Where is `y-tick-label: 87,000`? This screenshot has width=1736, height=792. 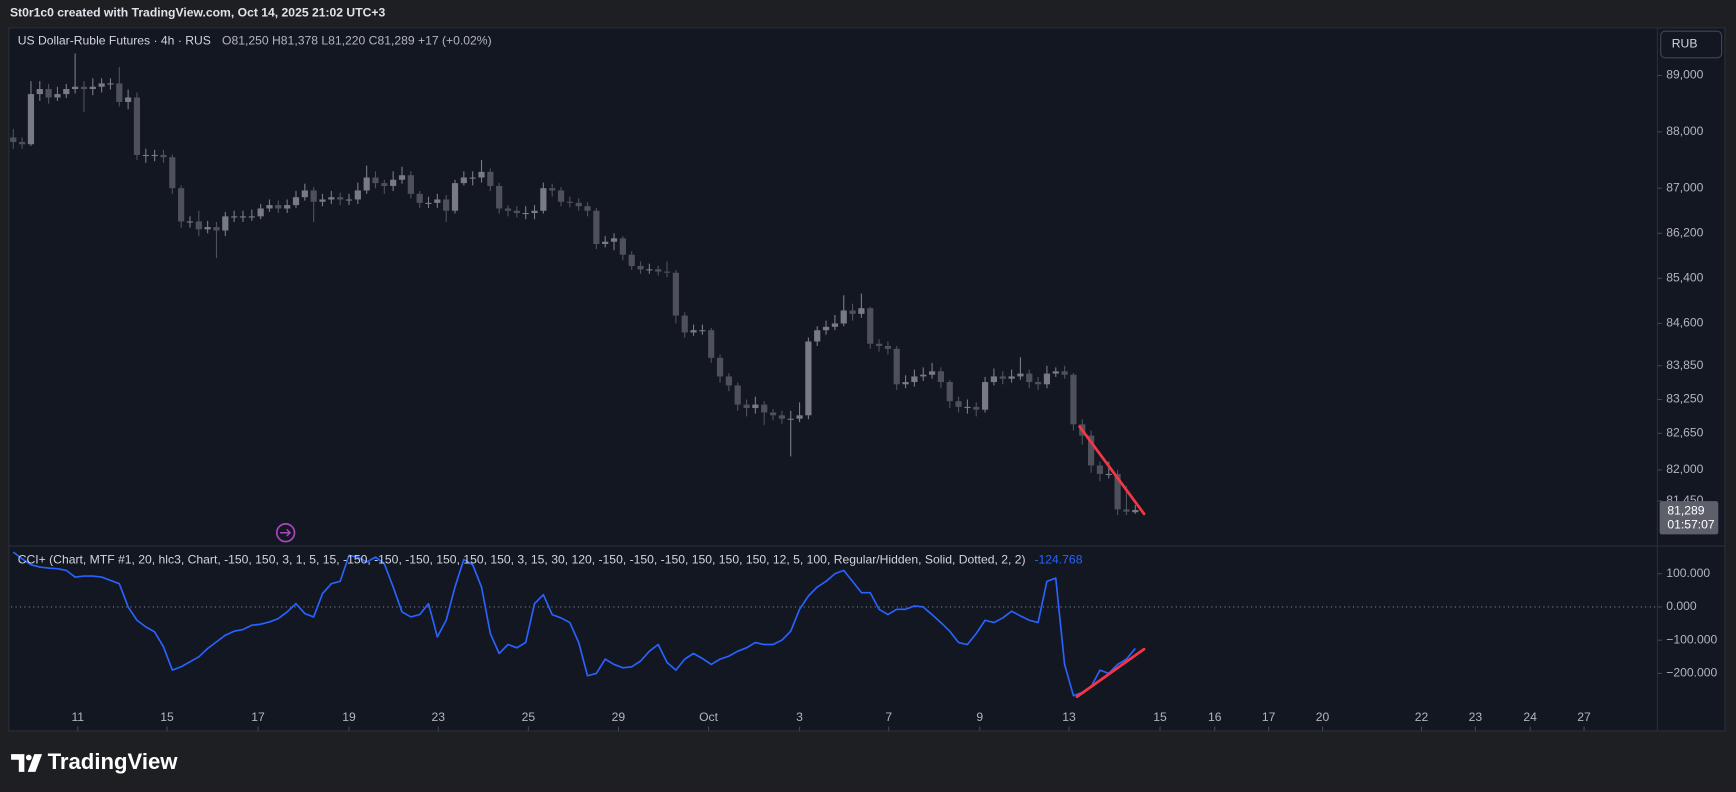
y-tick-label: 87,000 is located at coordinates (1684, 187).